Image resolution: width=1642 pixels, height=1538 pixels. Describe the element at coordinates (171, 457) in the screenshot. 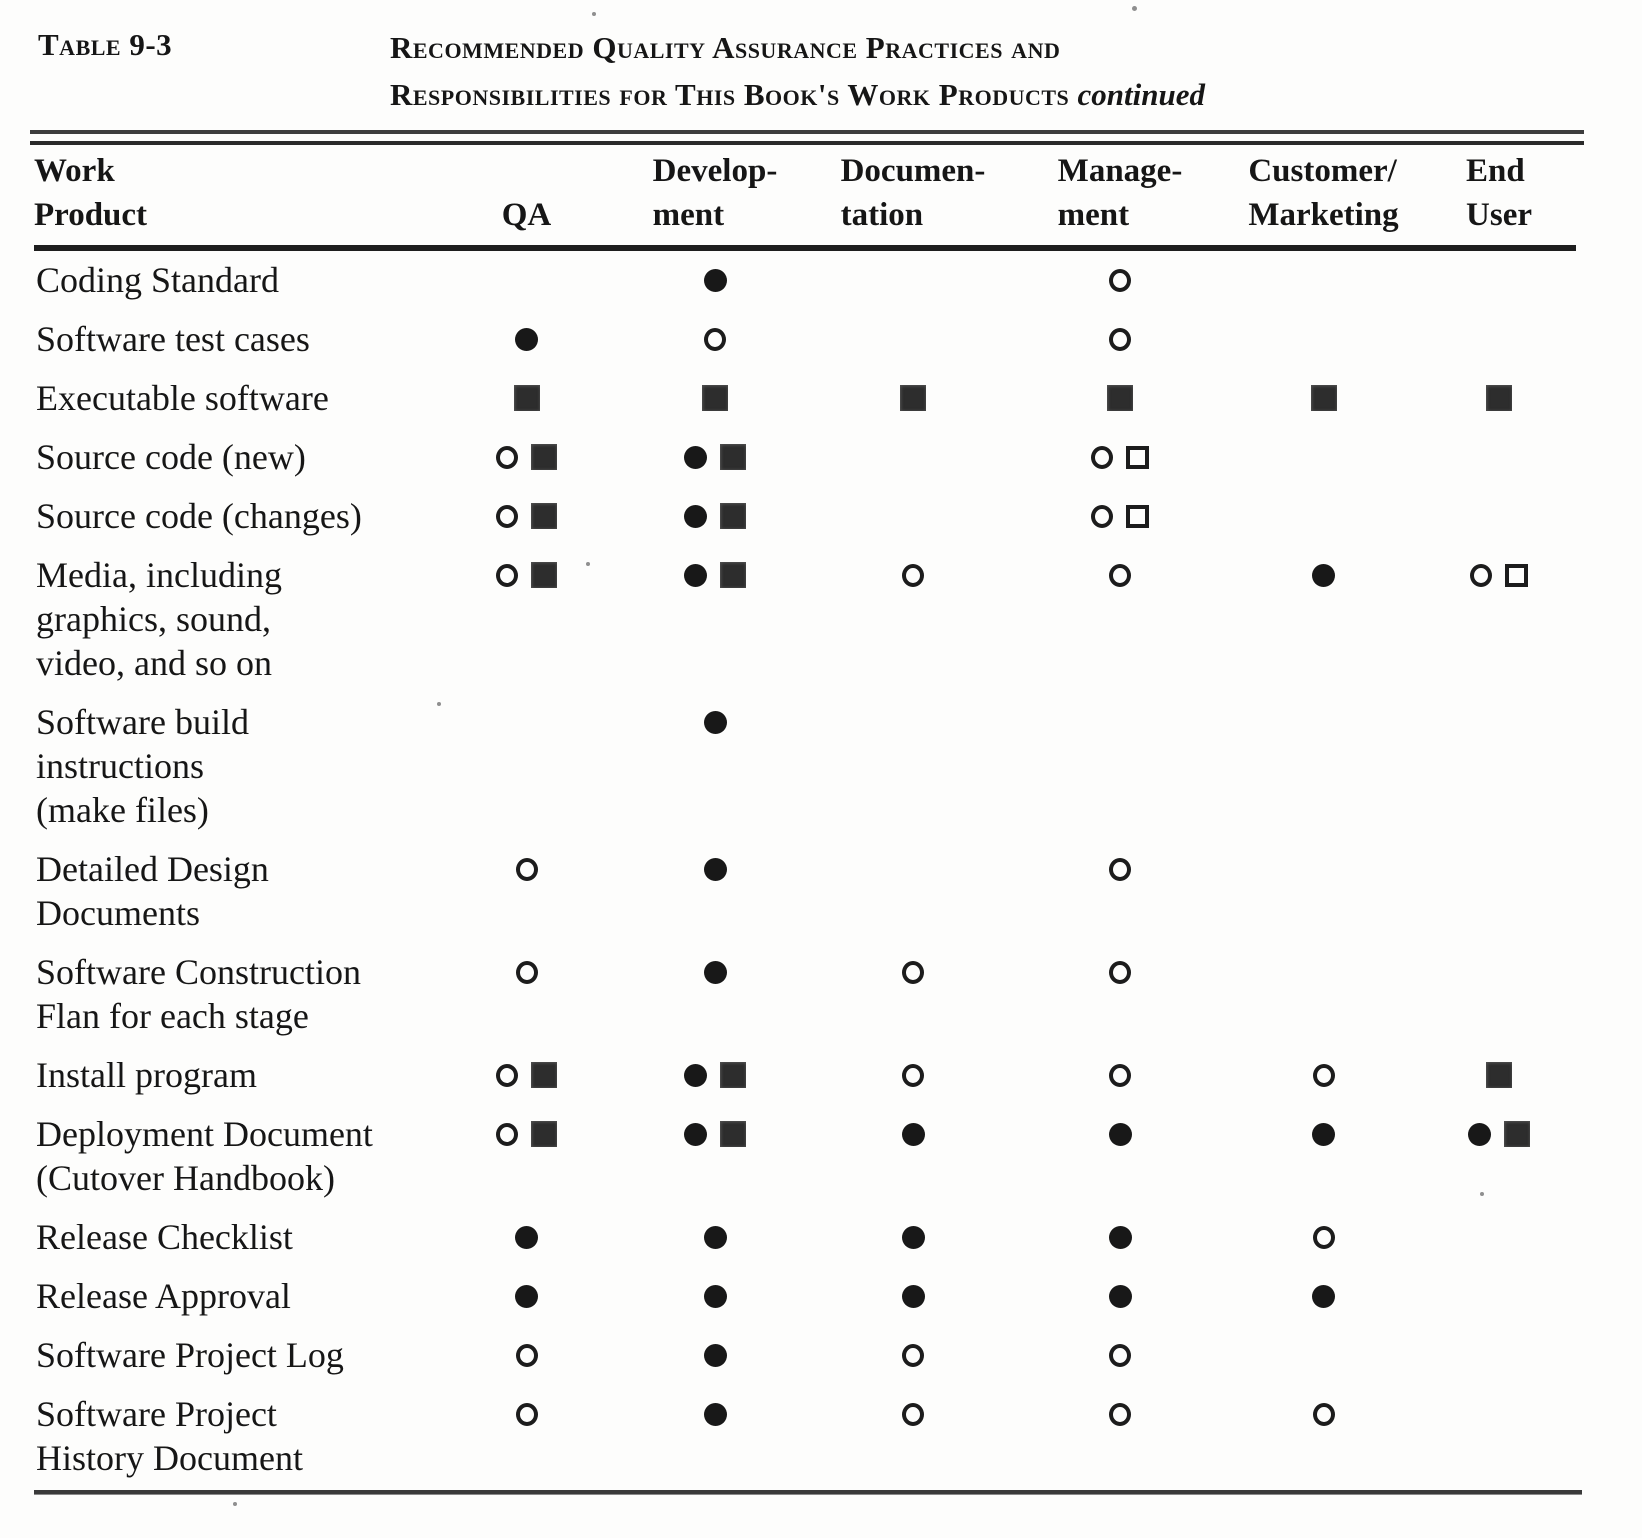

I see `work-product-label: Source code (new)` at that location.